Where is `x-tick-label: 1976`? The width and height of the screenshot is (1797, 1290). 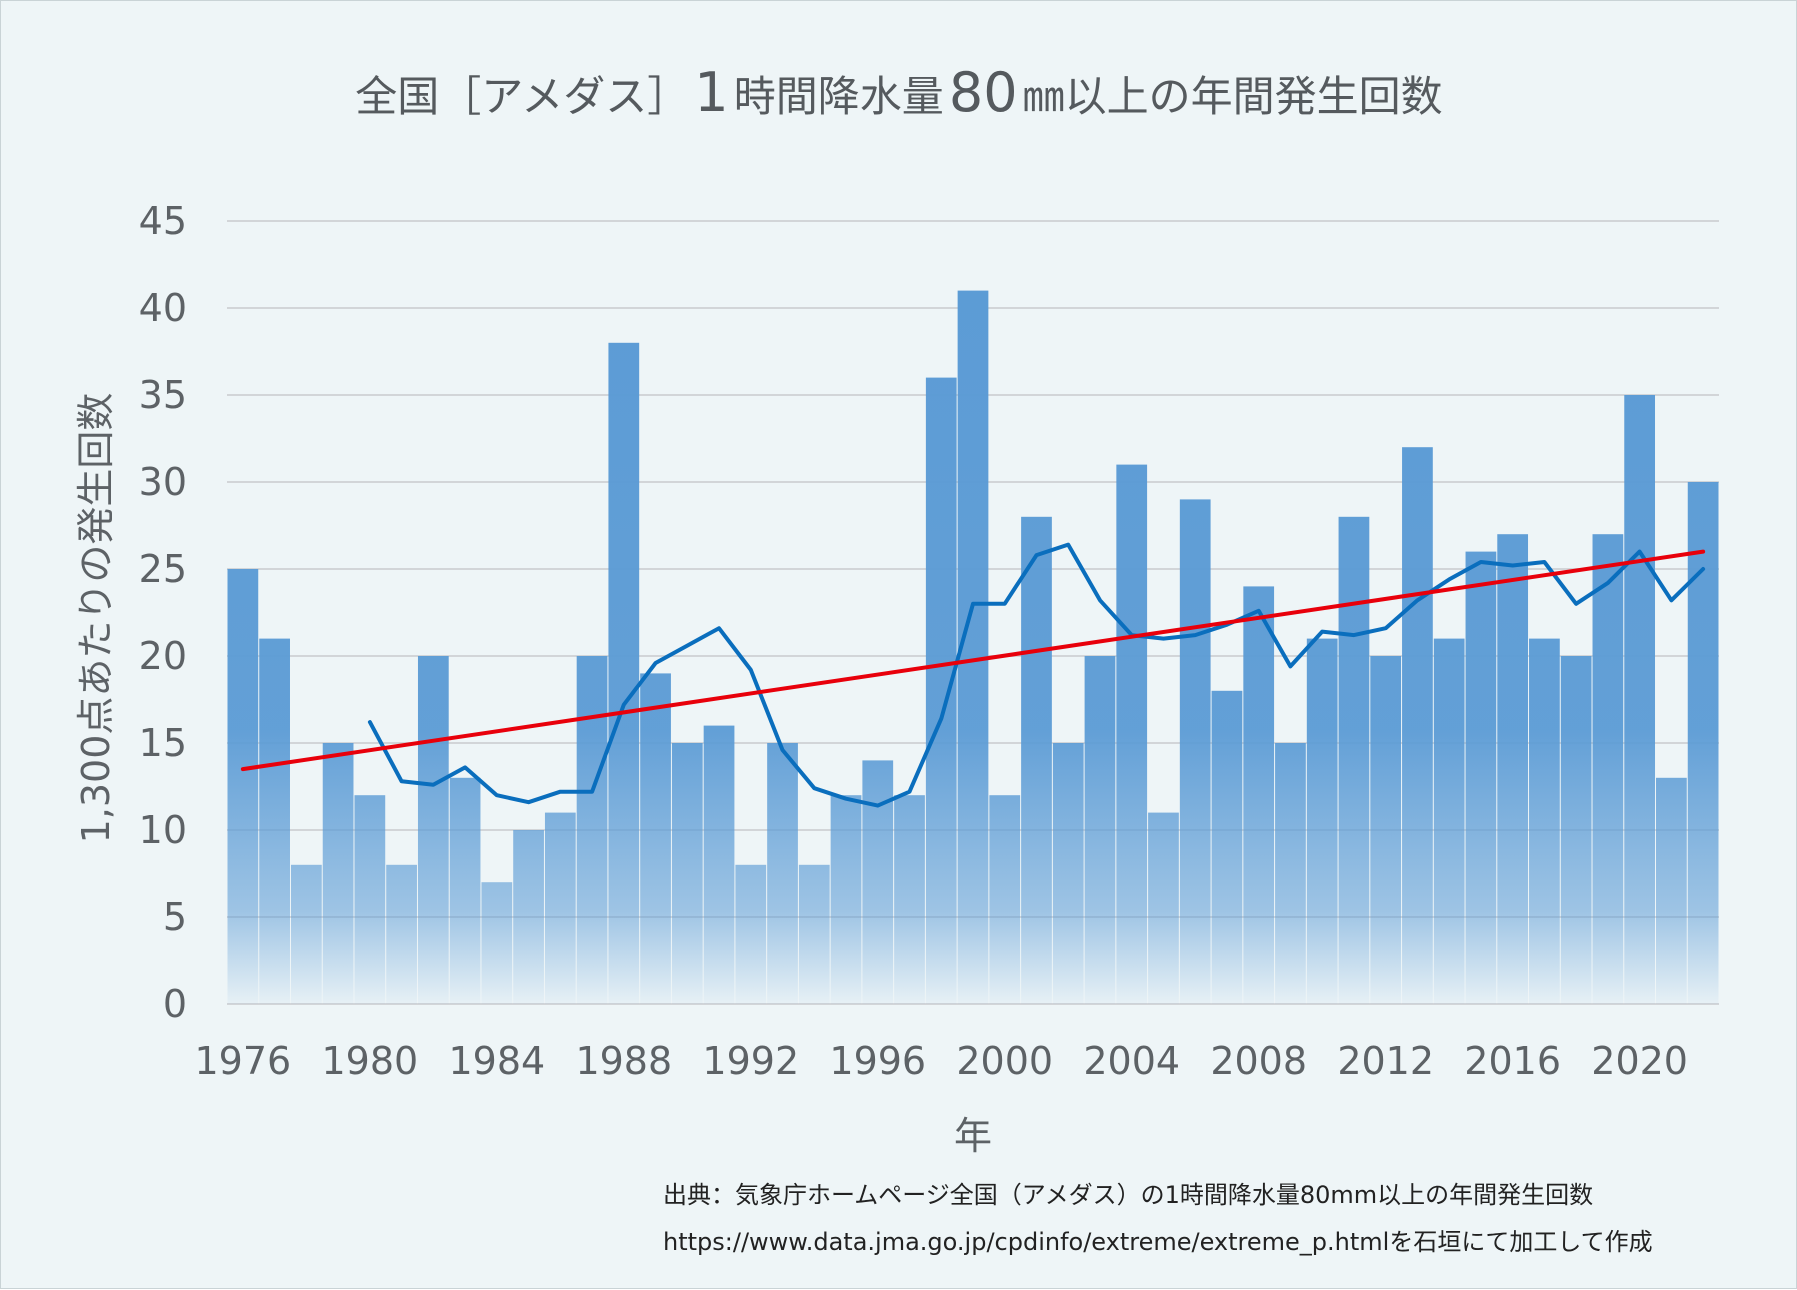 x-tick-label: 1976 is located at coordinates (243, 1061).